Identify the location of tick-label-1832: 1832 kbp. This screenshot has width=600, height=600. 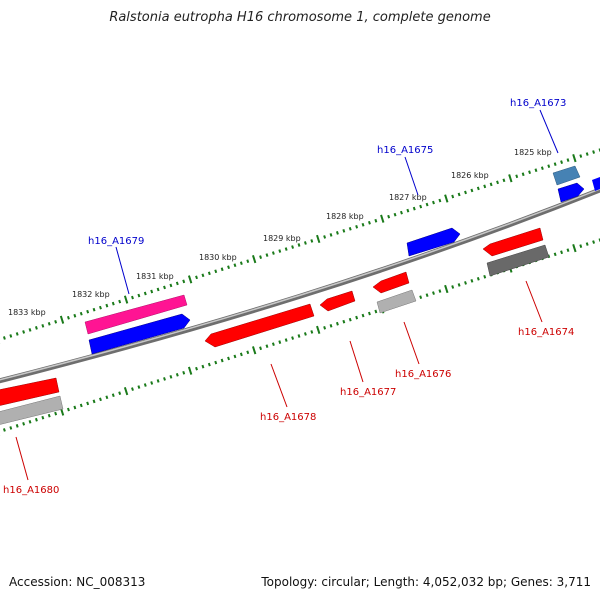
(91, 294).